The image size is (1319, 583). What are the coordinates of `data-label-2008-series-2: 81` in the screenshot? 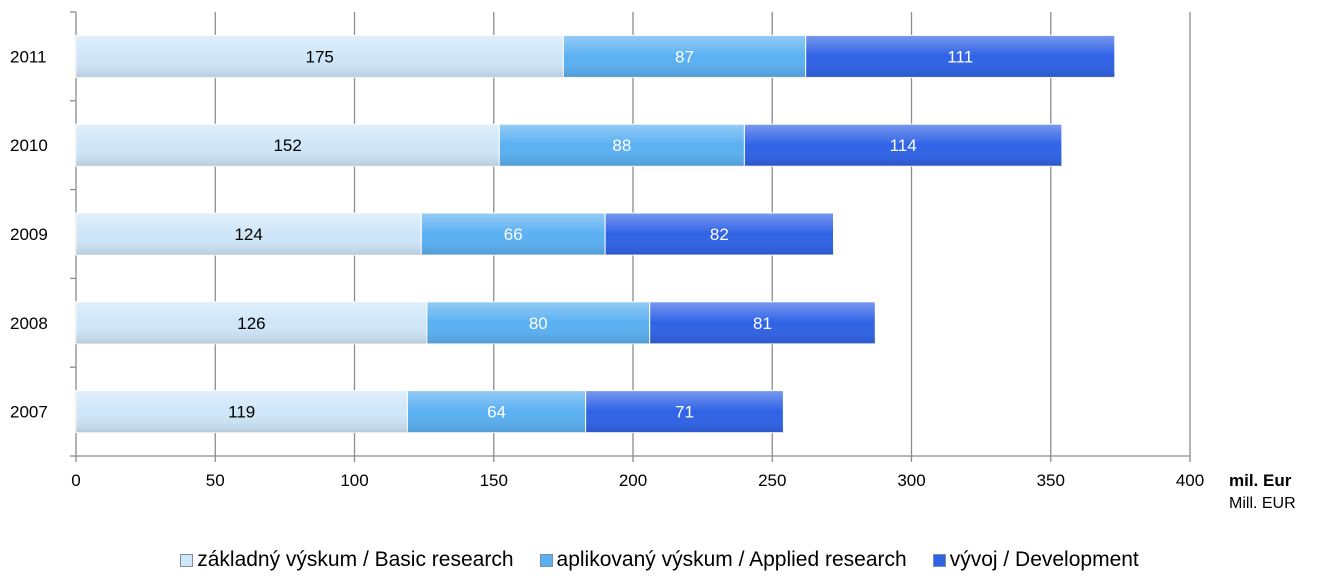 It's located at (762, 323).